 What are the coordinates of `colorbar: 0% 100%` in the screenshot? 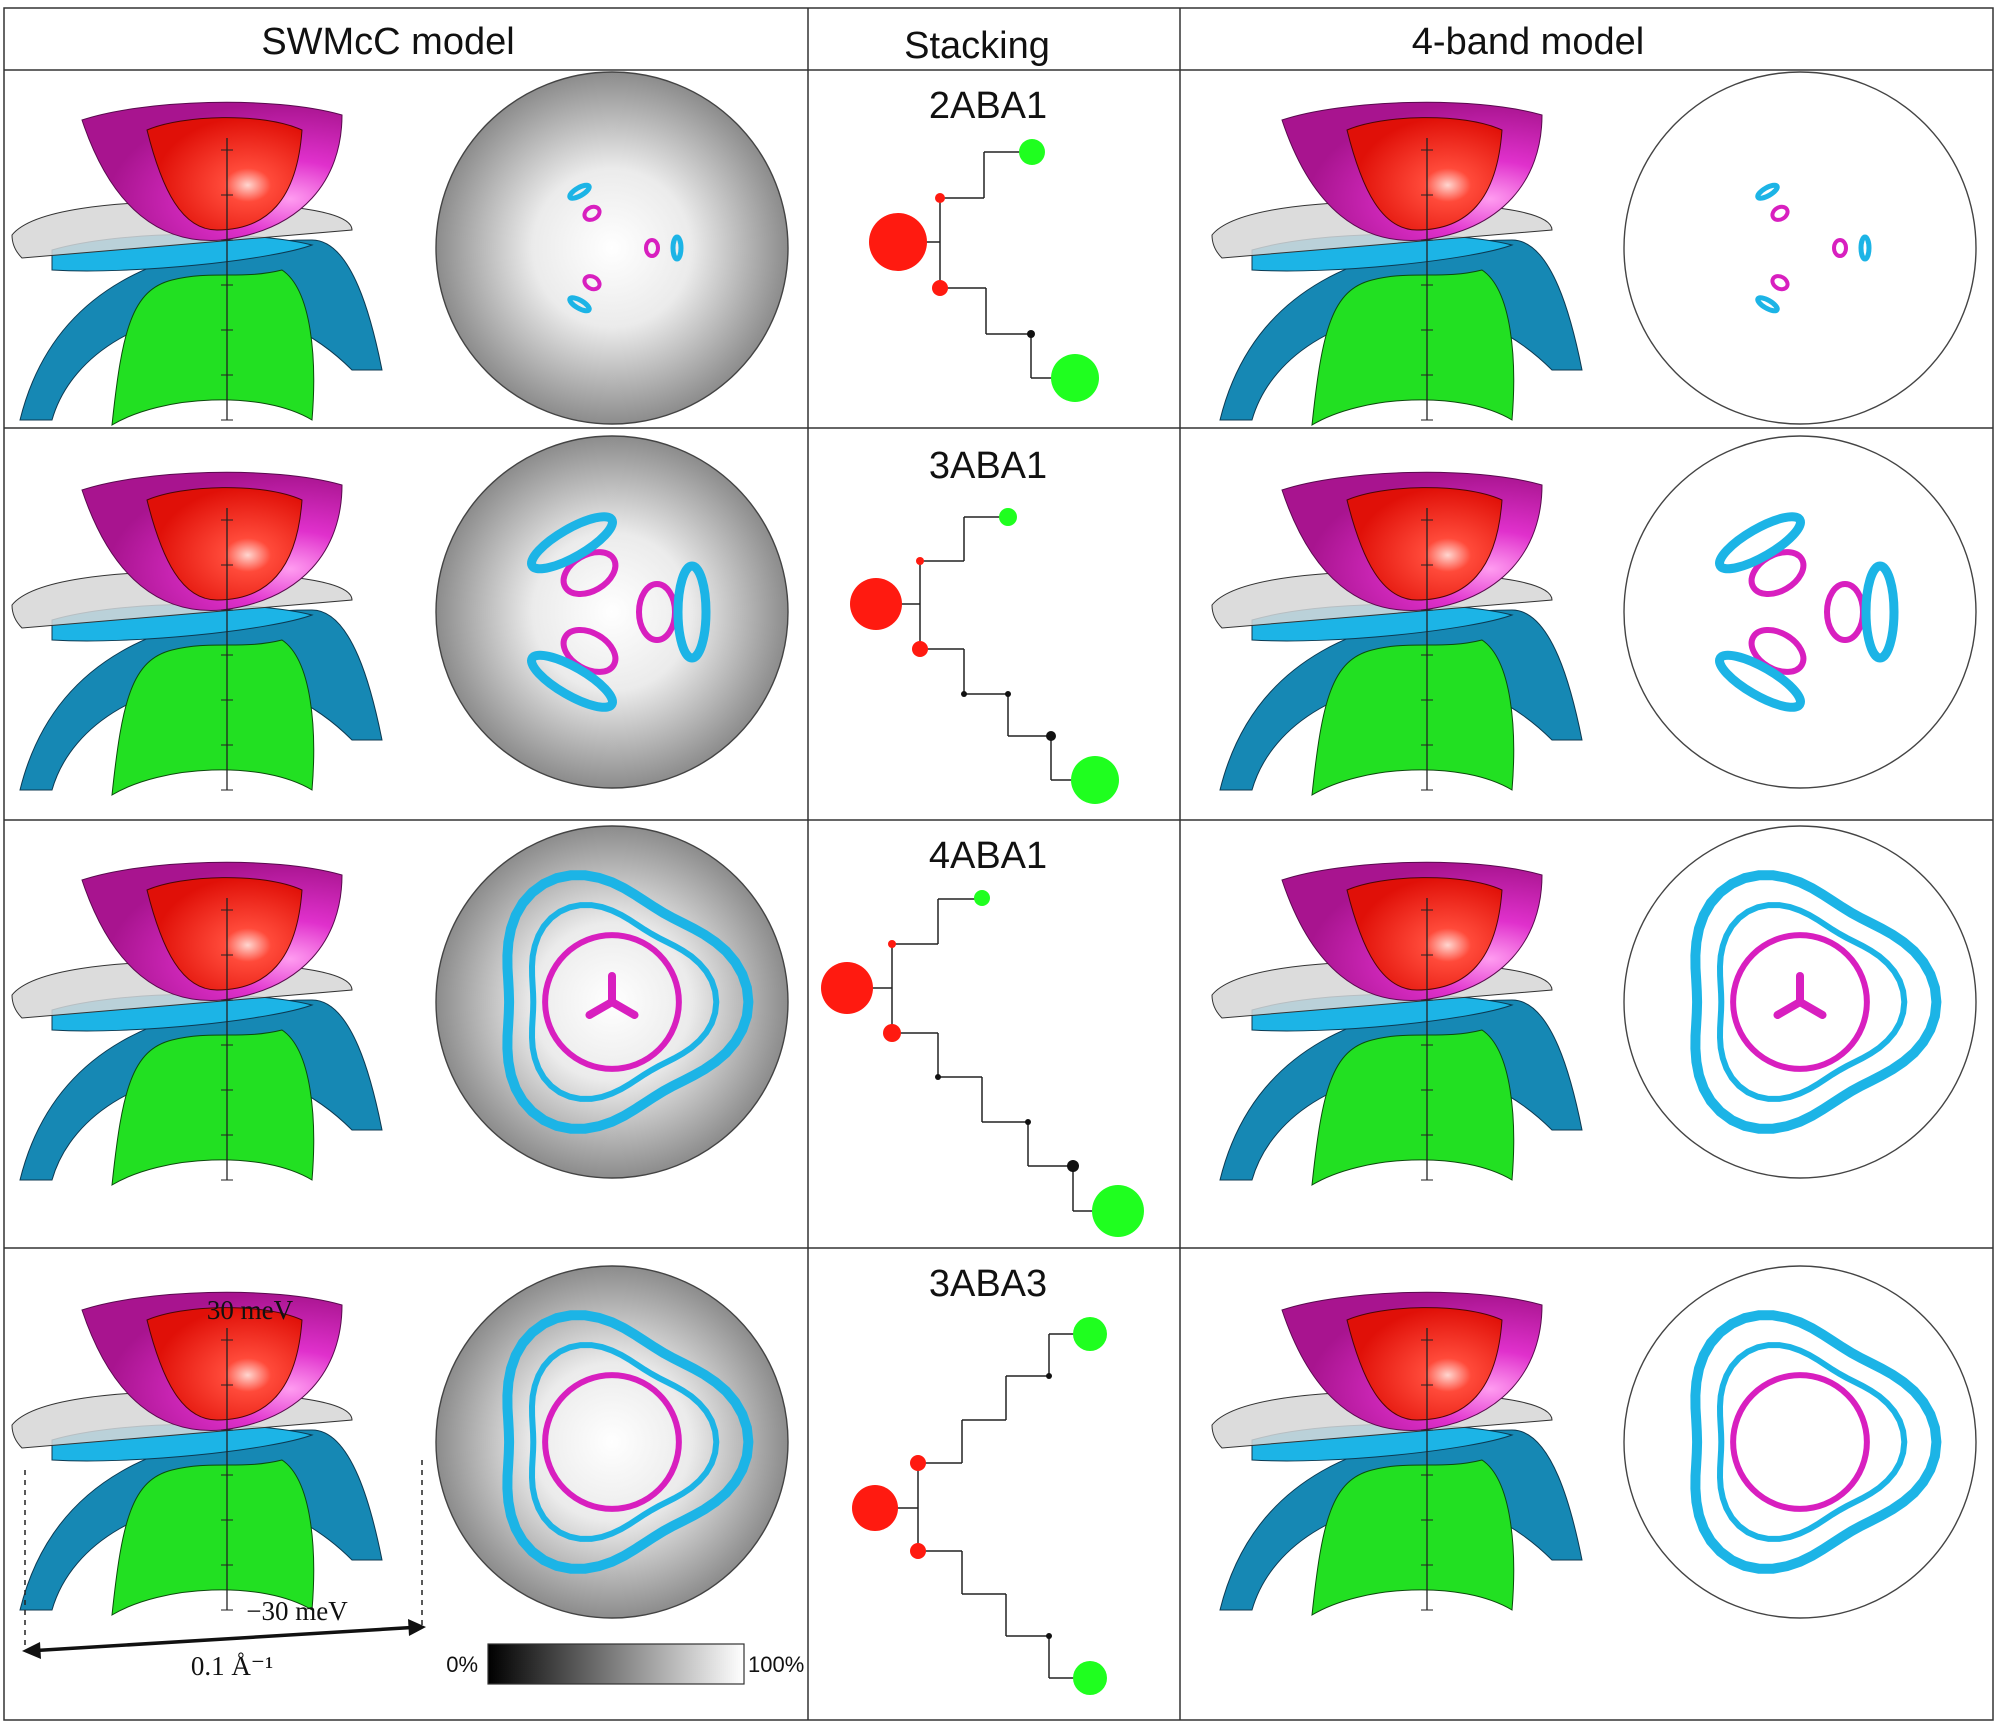 It's located at (625, 1664).